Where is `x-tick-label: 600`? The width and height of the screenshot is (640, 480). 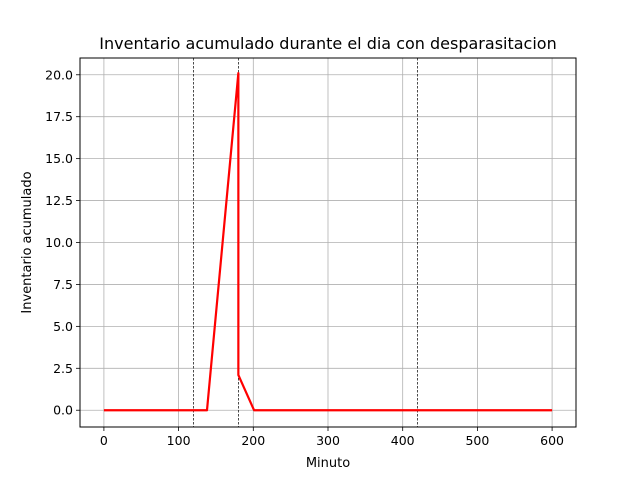 x-tick-label: 600 is located at coordinates (552, 440).